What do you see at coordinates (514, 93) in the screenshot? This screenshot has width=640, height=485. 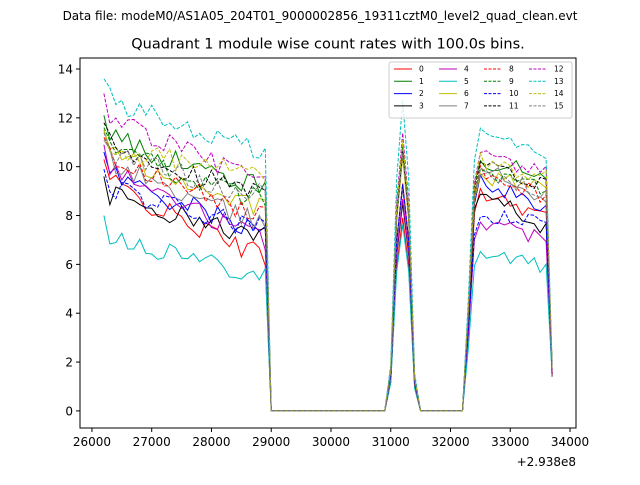 I see `legend-label-10: 10` at bounding box center [514, 93].